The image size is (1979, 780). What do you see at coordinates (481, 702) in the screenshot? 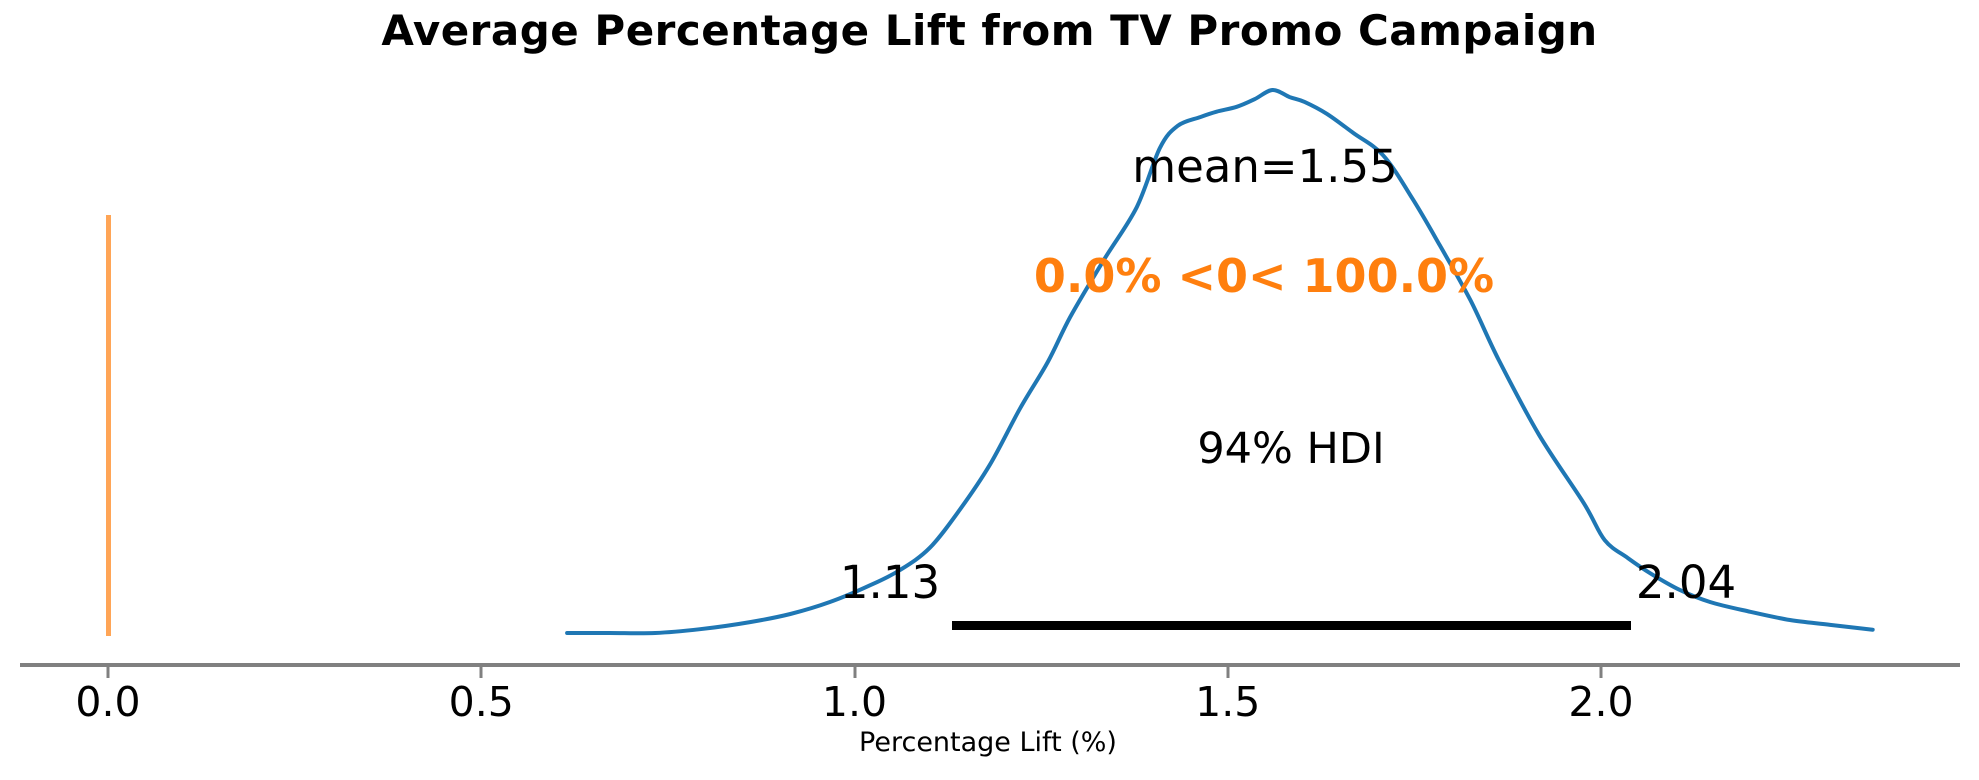
I see `x-tick-label: 0.5` at bounding box center [481, 702].